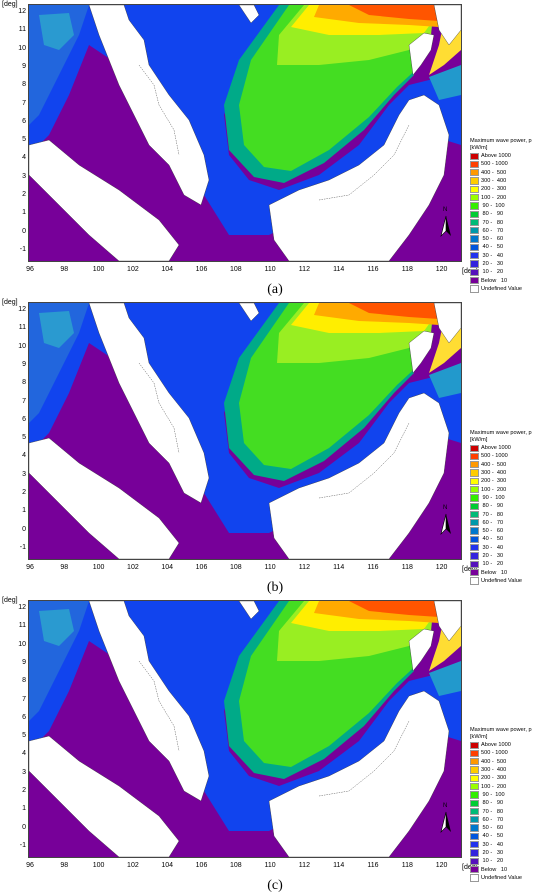  I want to click on legend-label: 50 - 60, so click(492, 531).